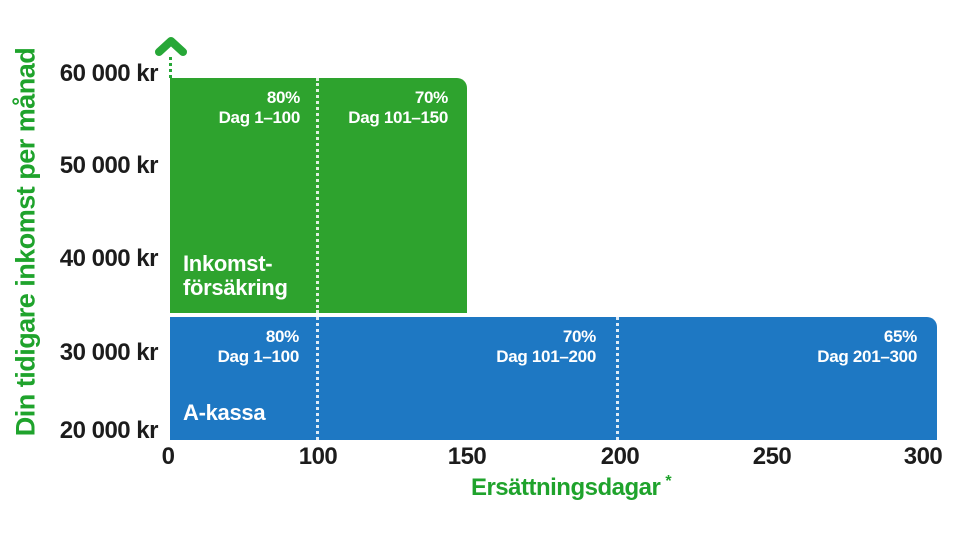  I want to click on series-name-line2: försäkring, so click(235, 287).